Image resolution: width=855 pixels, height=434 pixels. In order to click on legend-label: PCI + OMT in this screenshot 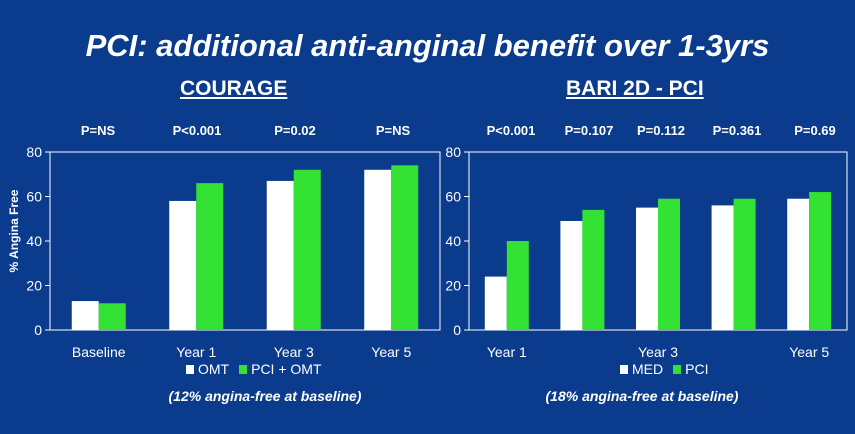, I will do `click(286, 369)`.